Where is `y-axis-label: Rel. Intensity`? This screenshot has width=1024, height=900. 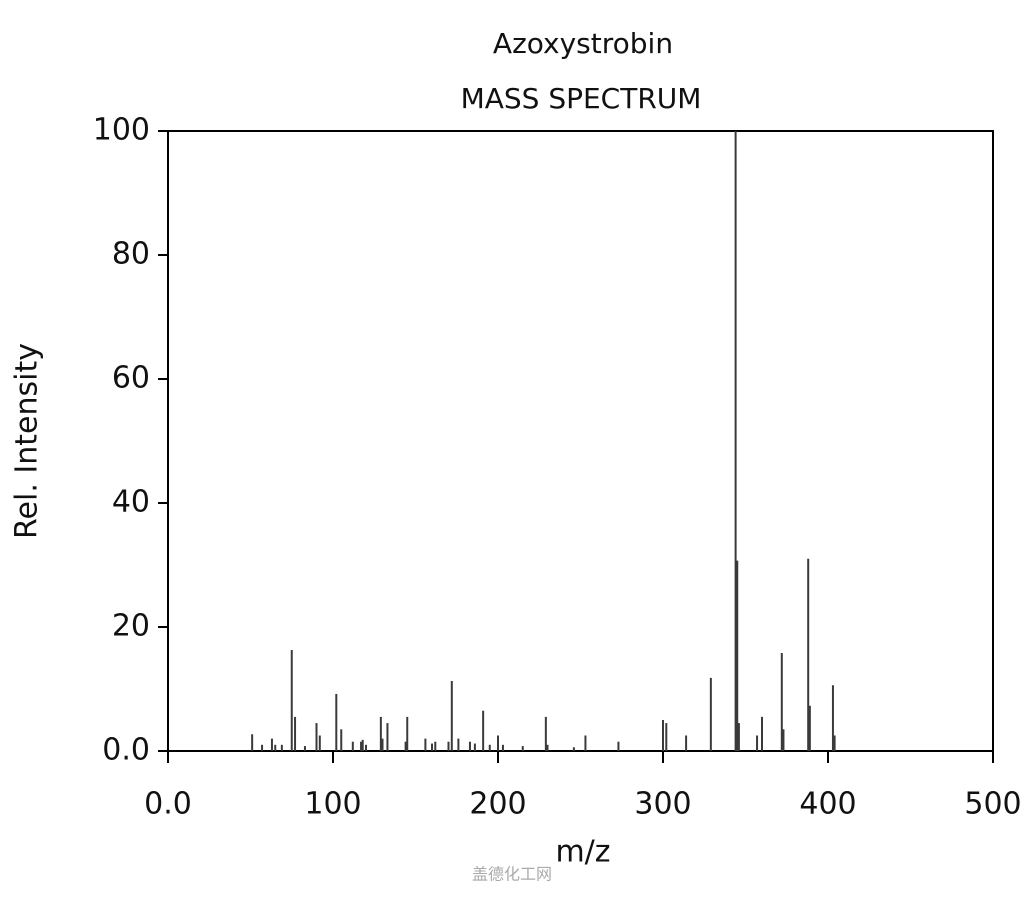
y-axis-label: Rel. Intensity is located at coordinates (27, 441).